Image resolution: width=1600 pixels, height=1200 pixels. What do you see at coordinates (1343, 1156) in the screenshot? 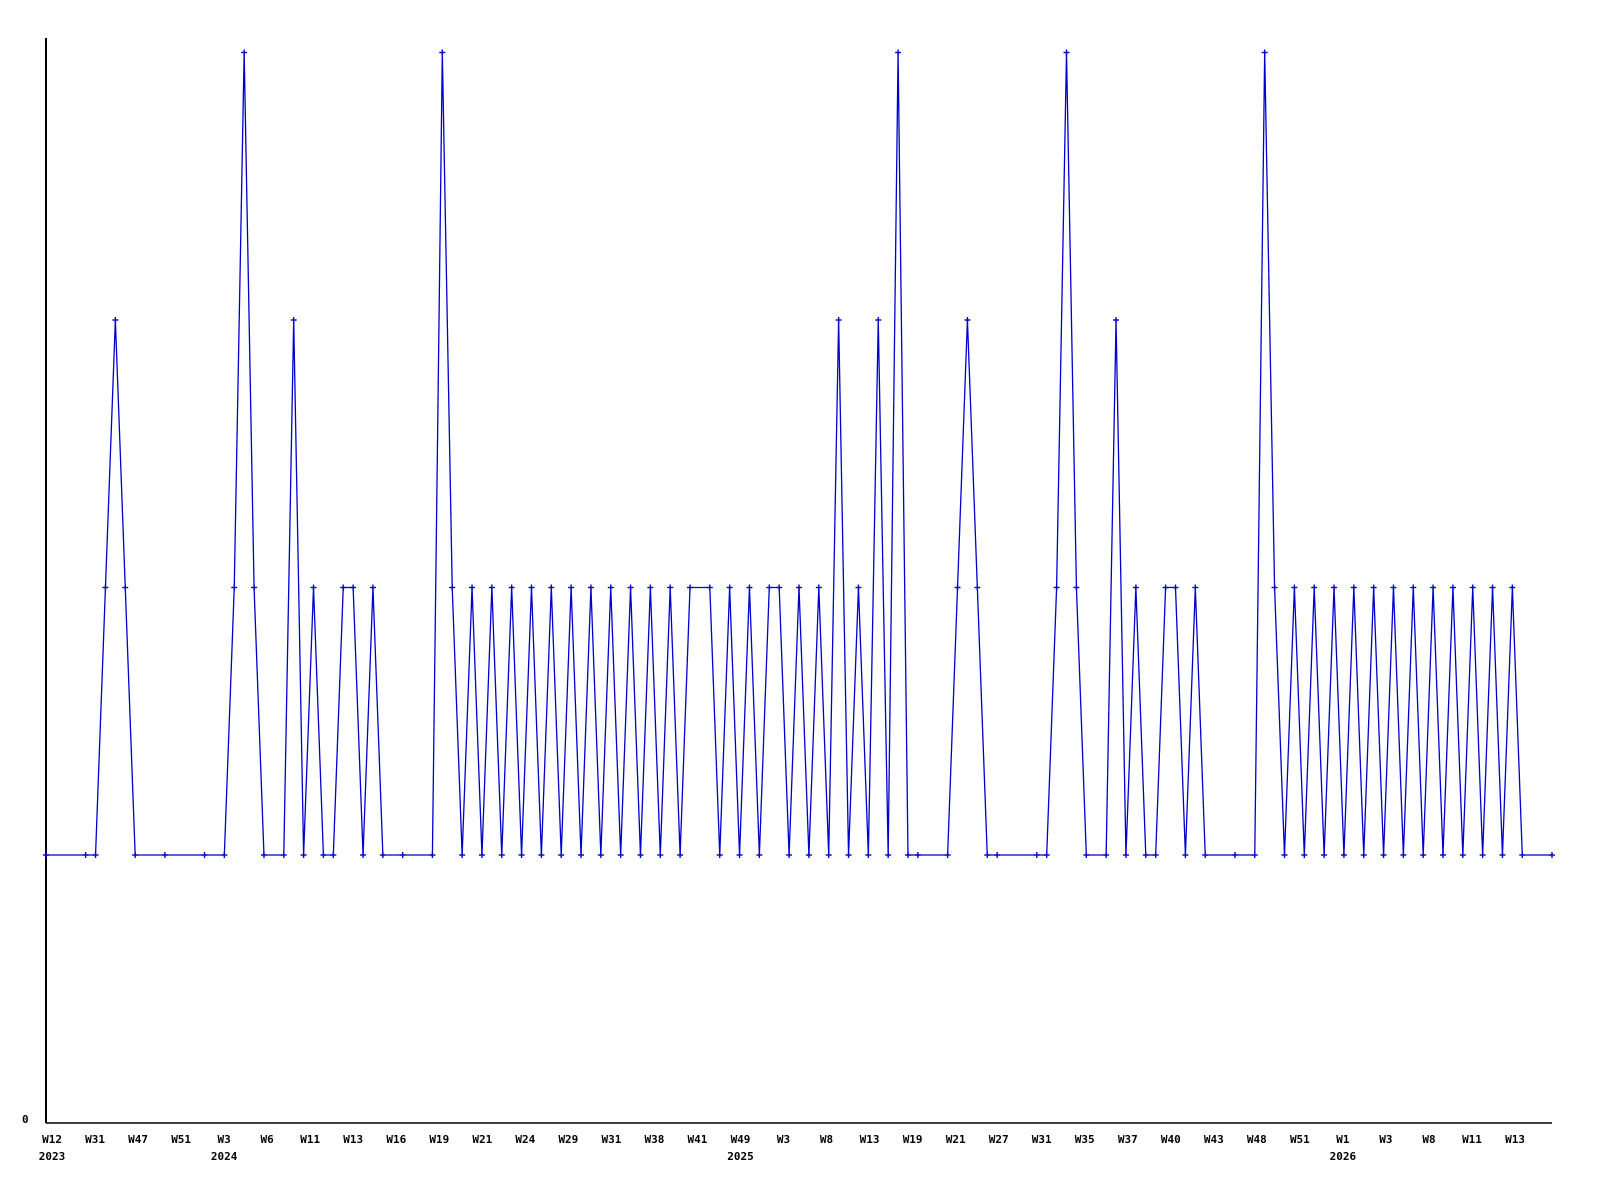
I see `x-tick-year-30: 2026` at bounding box center [1343, 1156].